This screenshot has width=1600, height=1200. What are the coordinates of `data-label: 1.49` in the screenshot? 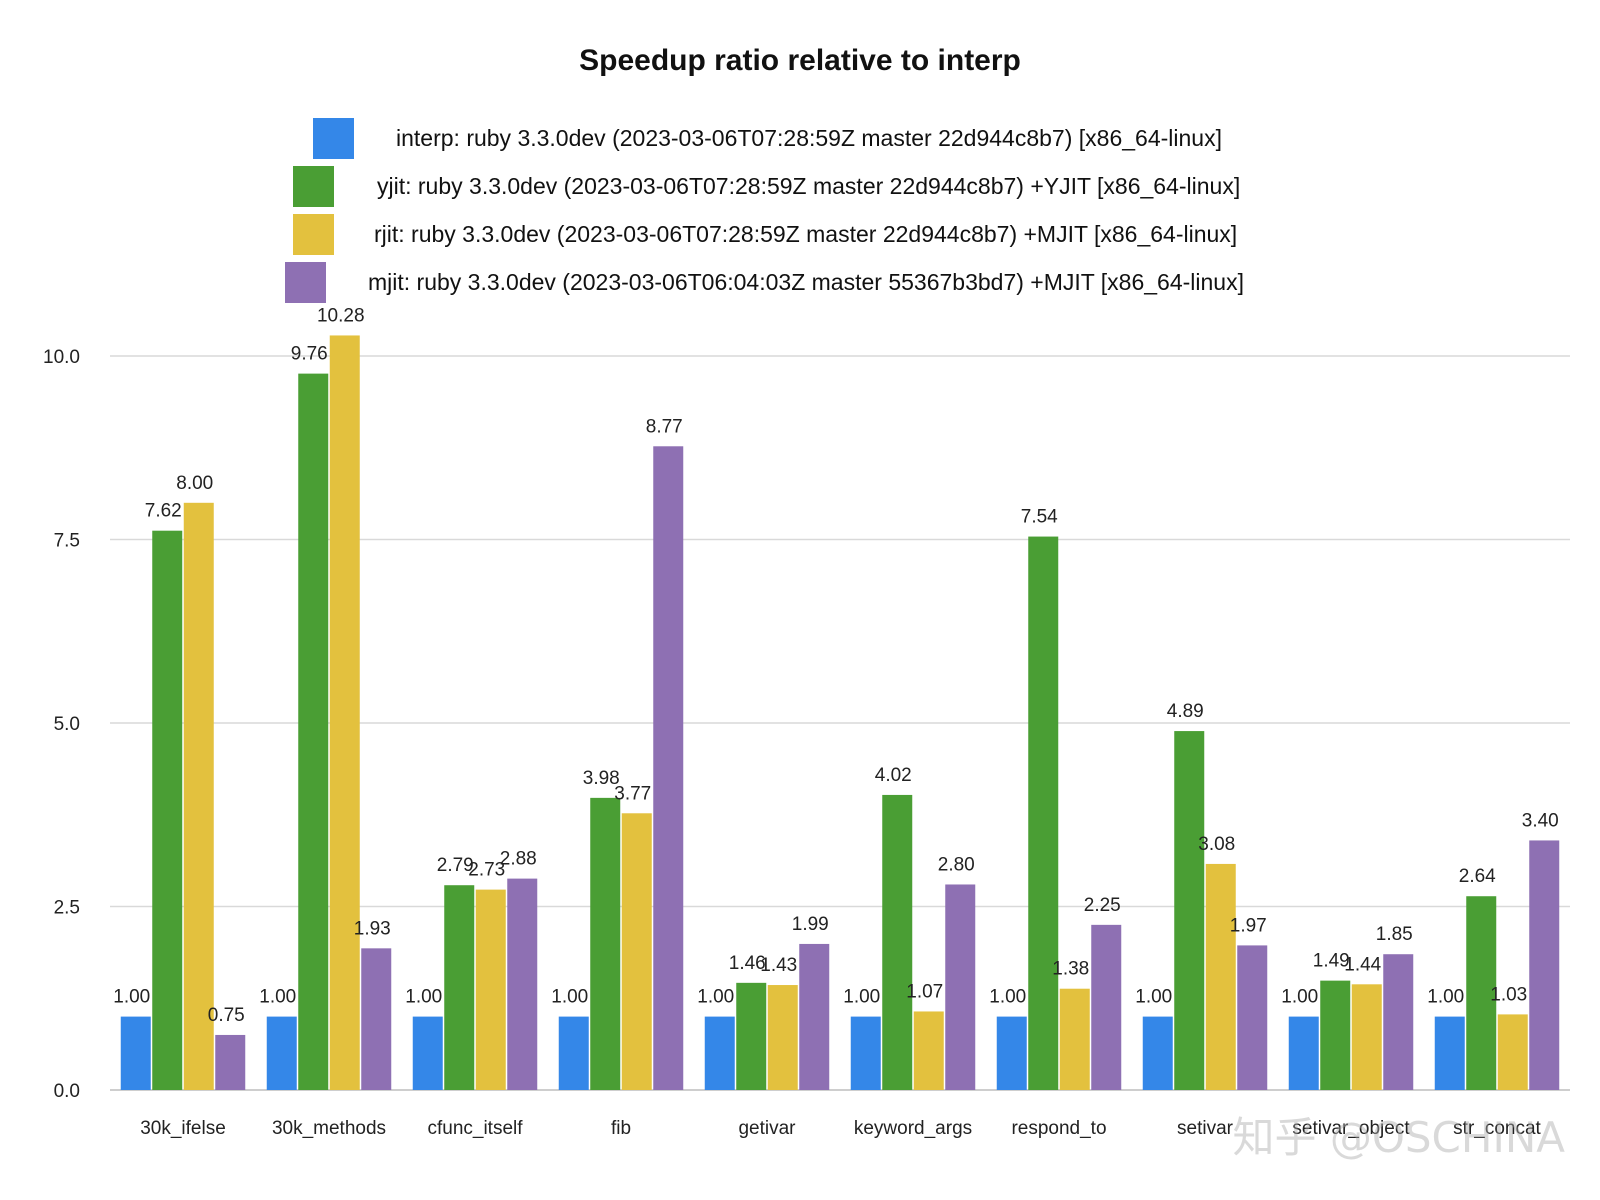 It's located at (1331, 961).